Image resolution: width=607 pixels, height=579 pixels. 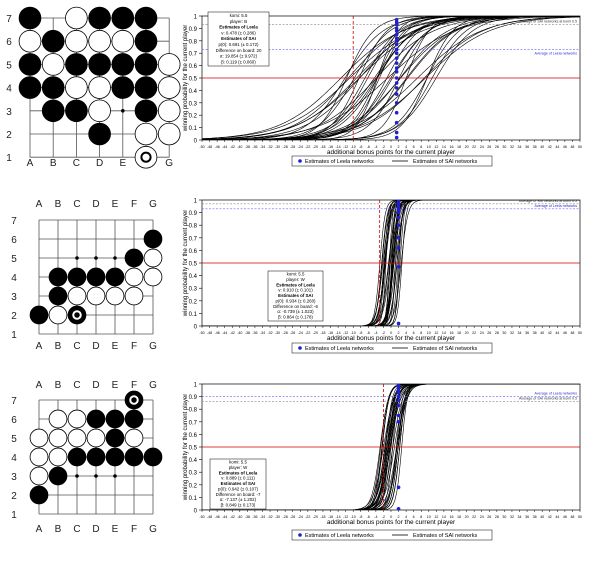 What do you see at coordinates (565, 517) in the screenshot?
I see `x-tick-label: 46` at bounding box center [565, 517].